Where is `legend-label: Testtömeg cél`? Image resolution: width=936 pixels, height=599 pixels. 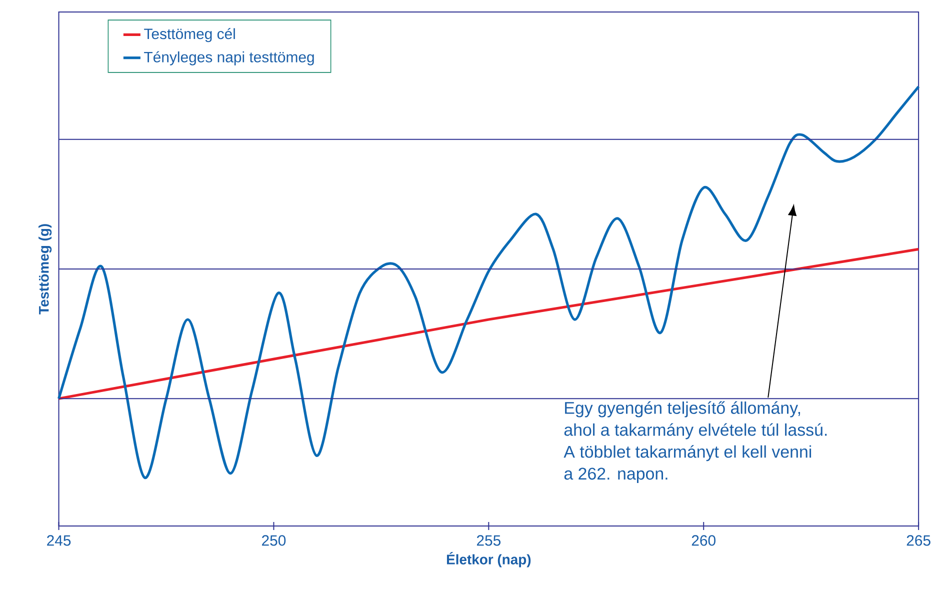 legend-label: Testtömeg cél is located at coordinates (189, 35).